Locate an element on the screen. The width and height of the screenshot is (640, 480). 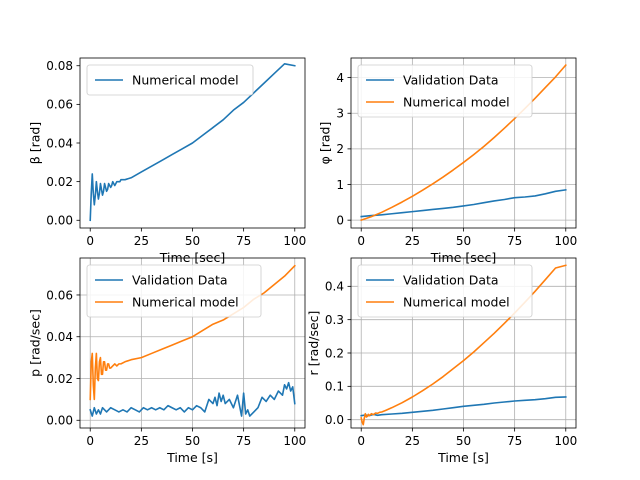
y-tick-label: 0.2 is located at coordinates (334, 353).